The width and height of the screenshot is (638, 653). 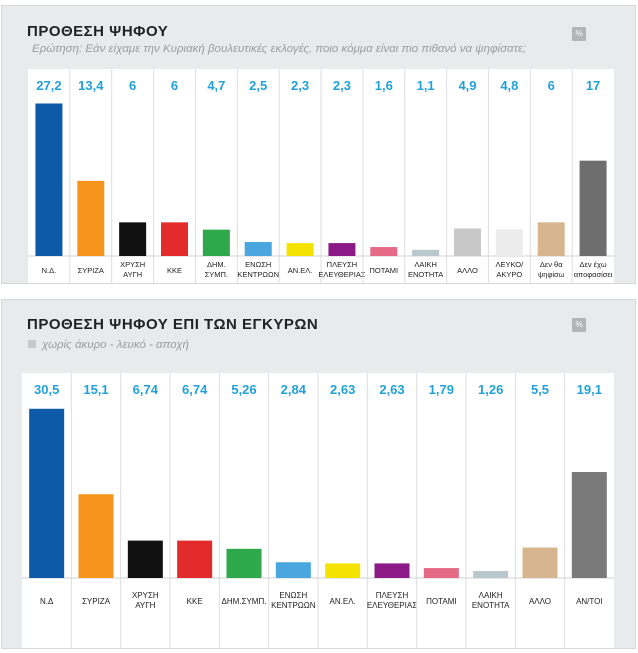 What do you see at coordinates (48, 85) in the screenshot?
I see `value-label: 27,2` at bounding box center [48, 85].